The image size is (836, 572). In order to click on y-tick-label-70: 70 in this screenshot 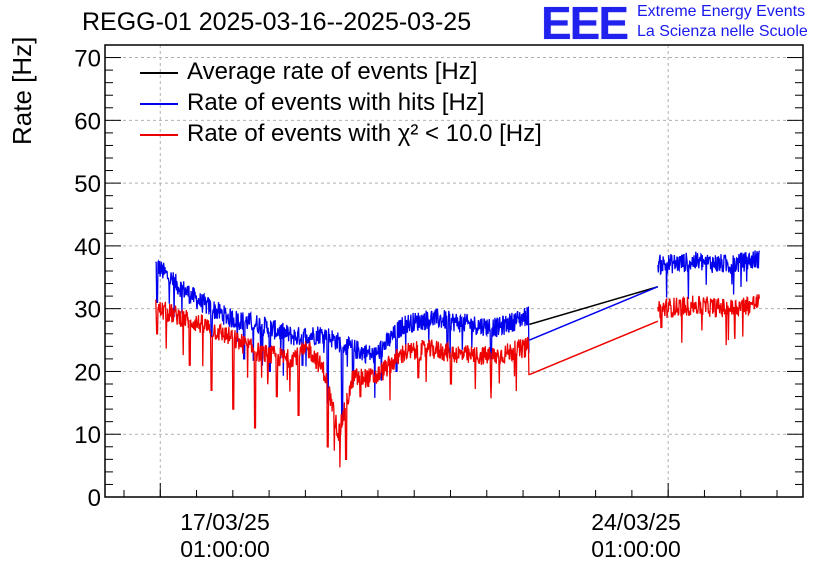, I will do `click(87, 59)`.